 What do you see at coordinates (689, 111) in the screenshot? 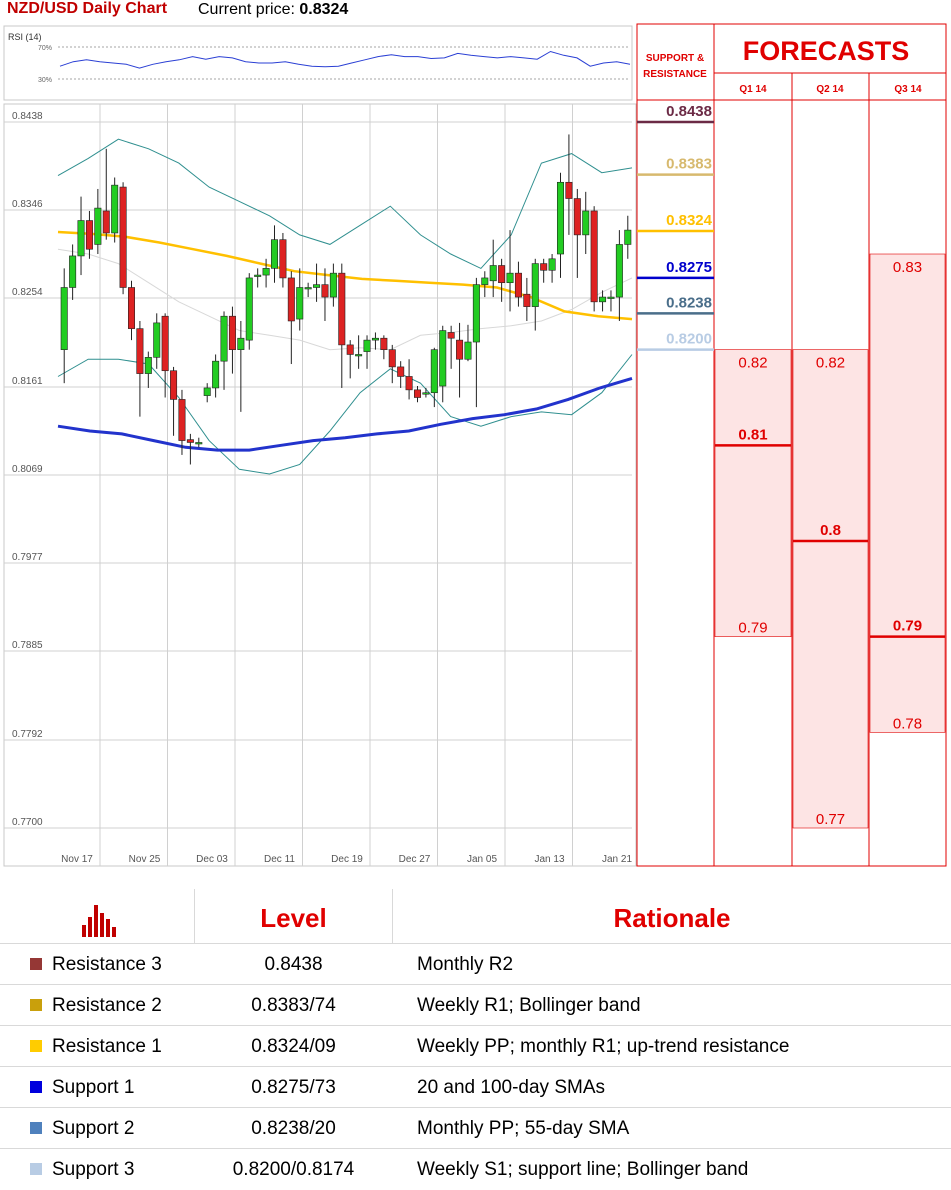
I see `level-label: 0.8438` at bounding box center [689, 111].